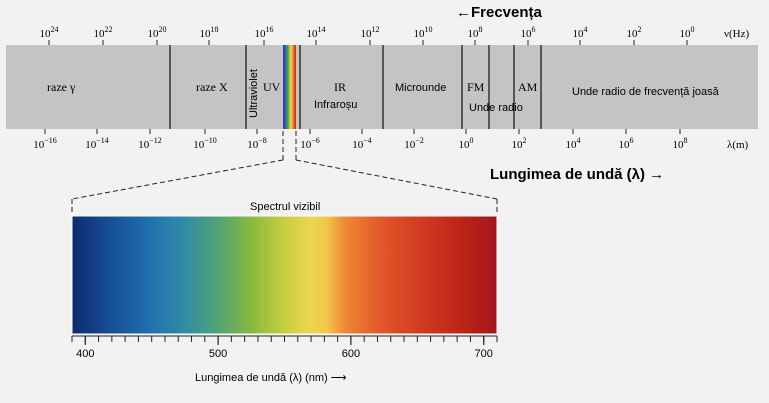 The height and width of the screenshot is (403, 769). I want to click on frequency-tick-label: 10¹⁴, so click(316, 32).